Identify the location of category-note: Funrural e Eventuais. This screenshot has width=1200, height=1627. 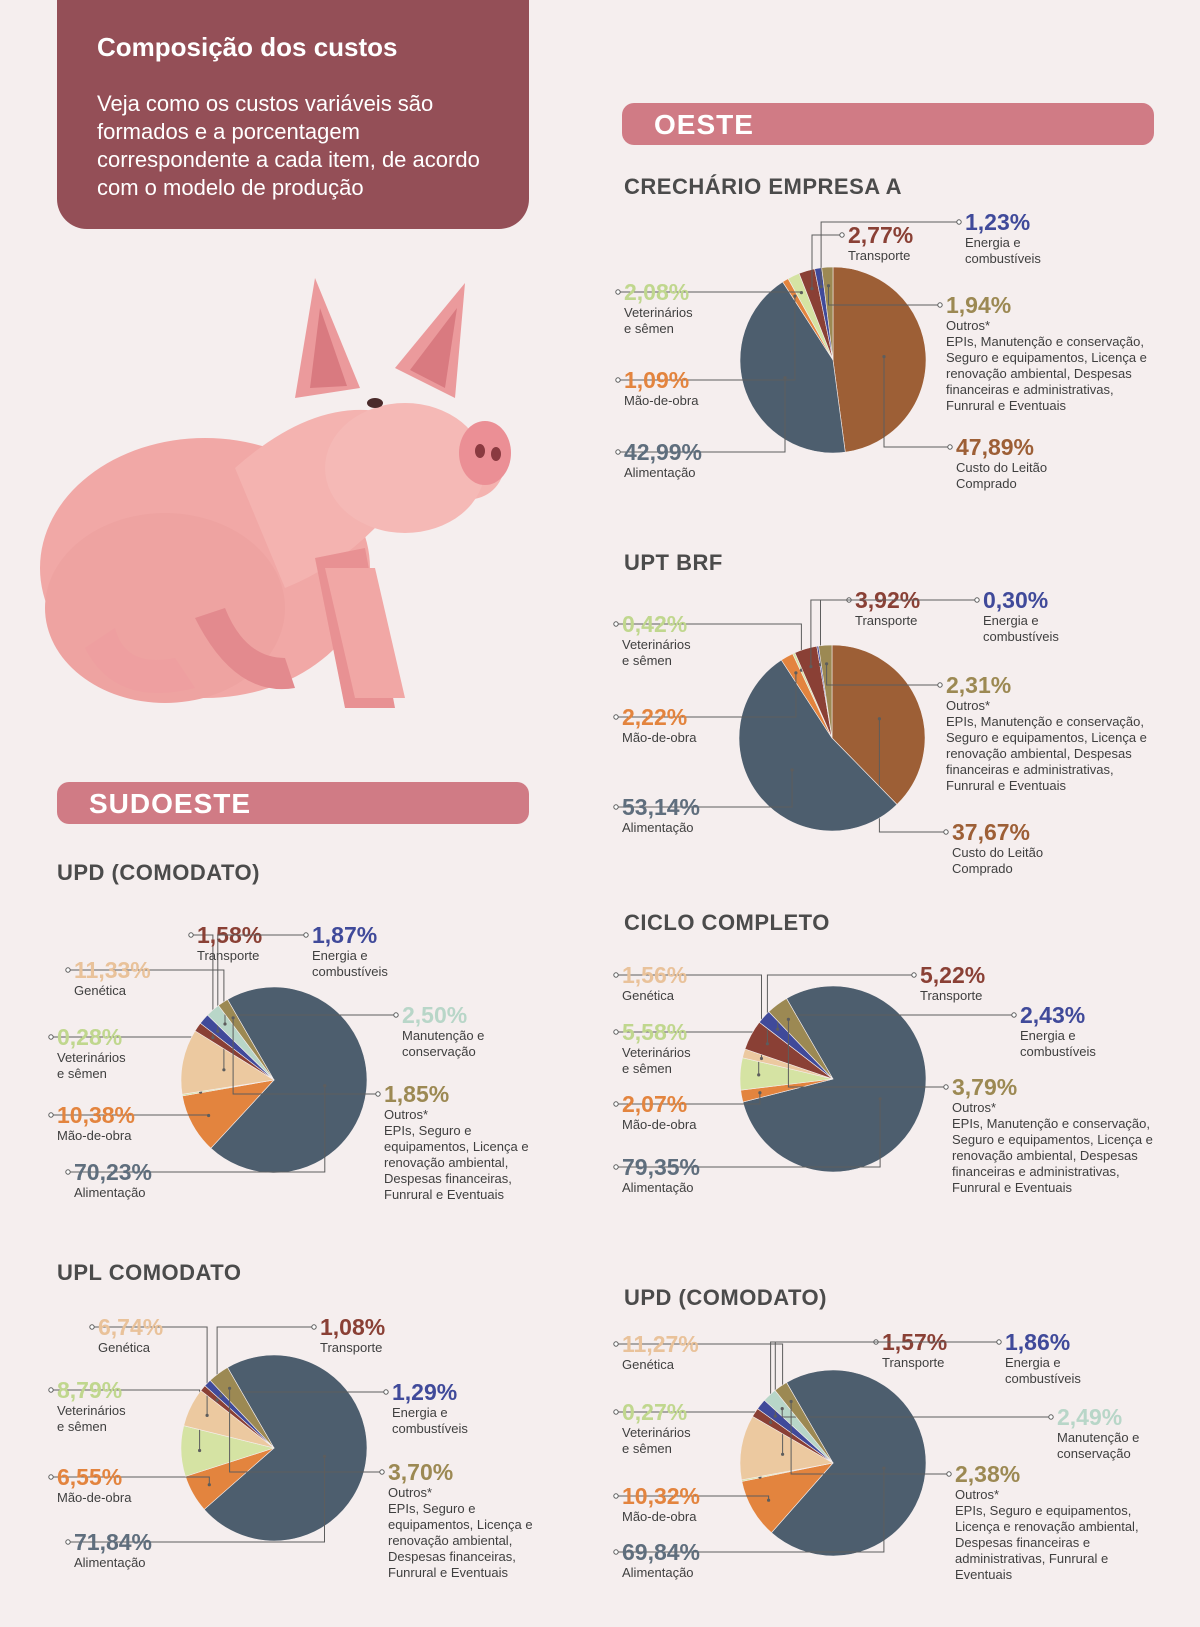
(1006, 785).